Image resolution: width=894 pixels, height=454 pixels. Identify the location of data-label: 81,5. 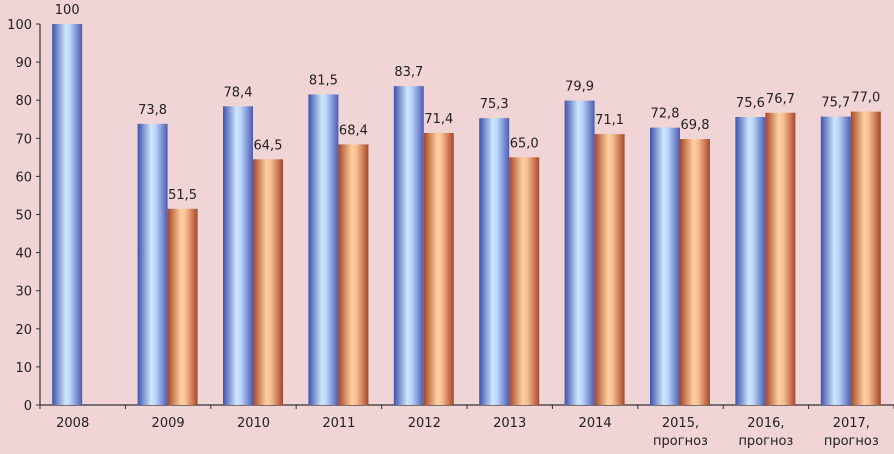
(323, 80).